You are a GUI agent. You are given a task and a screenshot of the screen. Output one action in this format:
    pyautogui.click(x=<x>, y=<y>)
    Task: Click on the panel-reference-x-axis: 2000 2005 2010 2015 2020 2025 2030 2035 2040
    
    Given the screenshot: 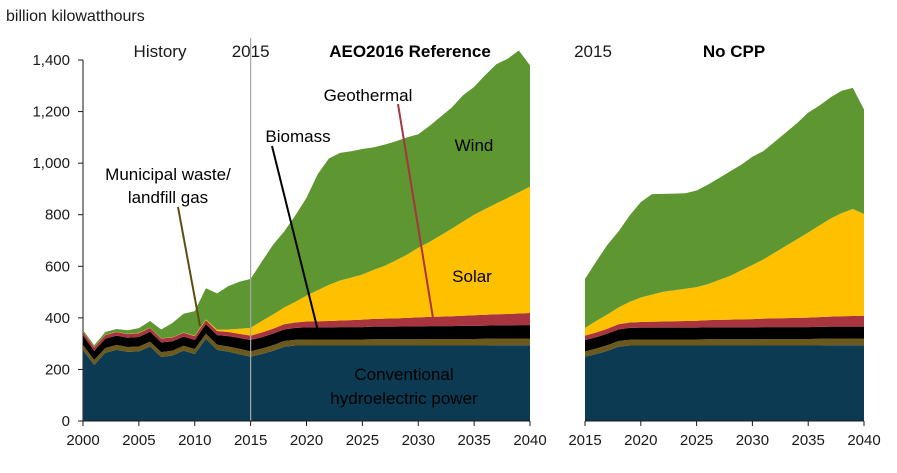 What is the action you would take?
    pyautogui.click(x=306, y=434)
    